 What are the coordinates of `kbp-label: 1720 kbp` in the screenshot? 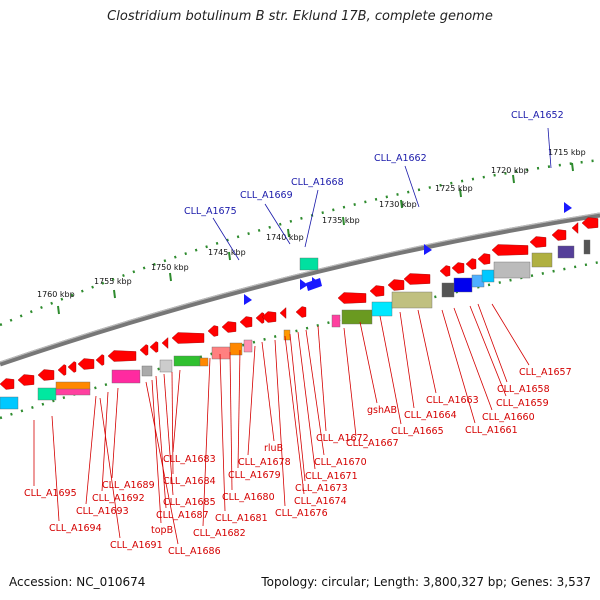 It's located at (510, 170).